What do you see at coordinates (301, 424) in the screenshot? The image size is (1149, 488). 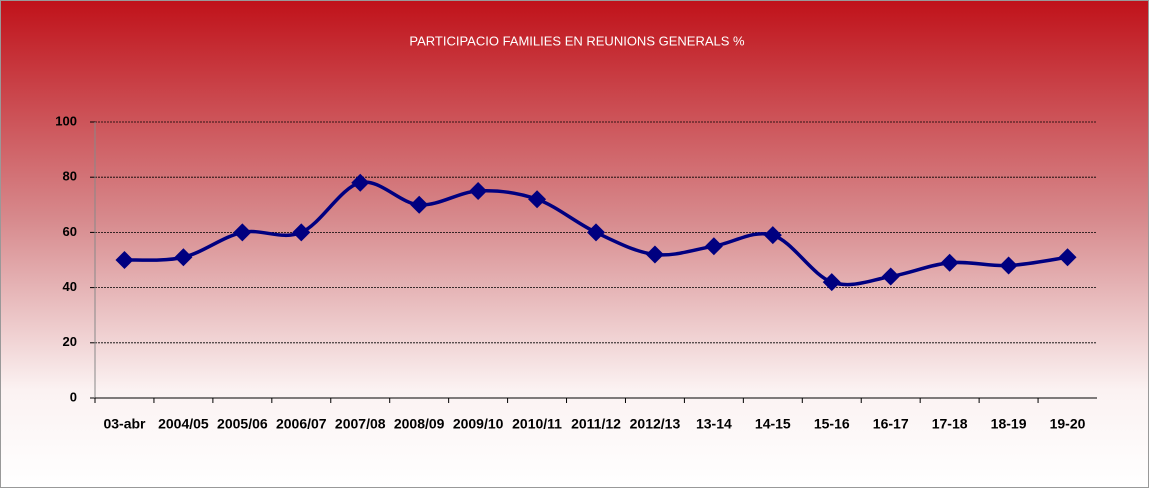 I see `x-tick-label: 2006/07` at bounding box center [301, 424].